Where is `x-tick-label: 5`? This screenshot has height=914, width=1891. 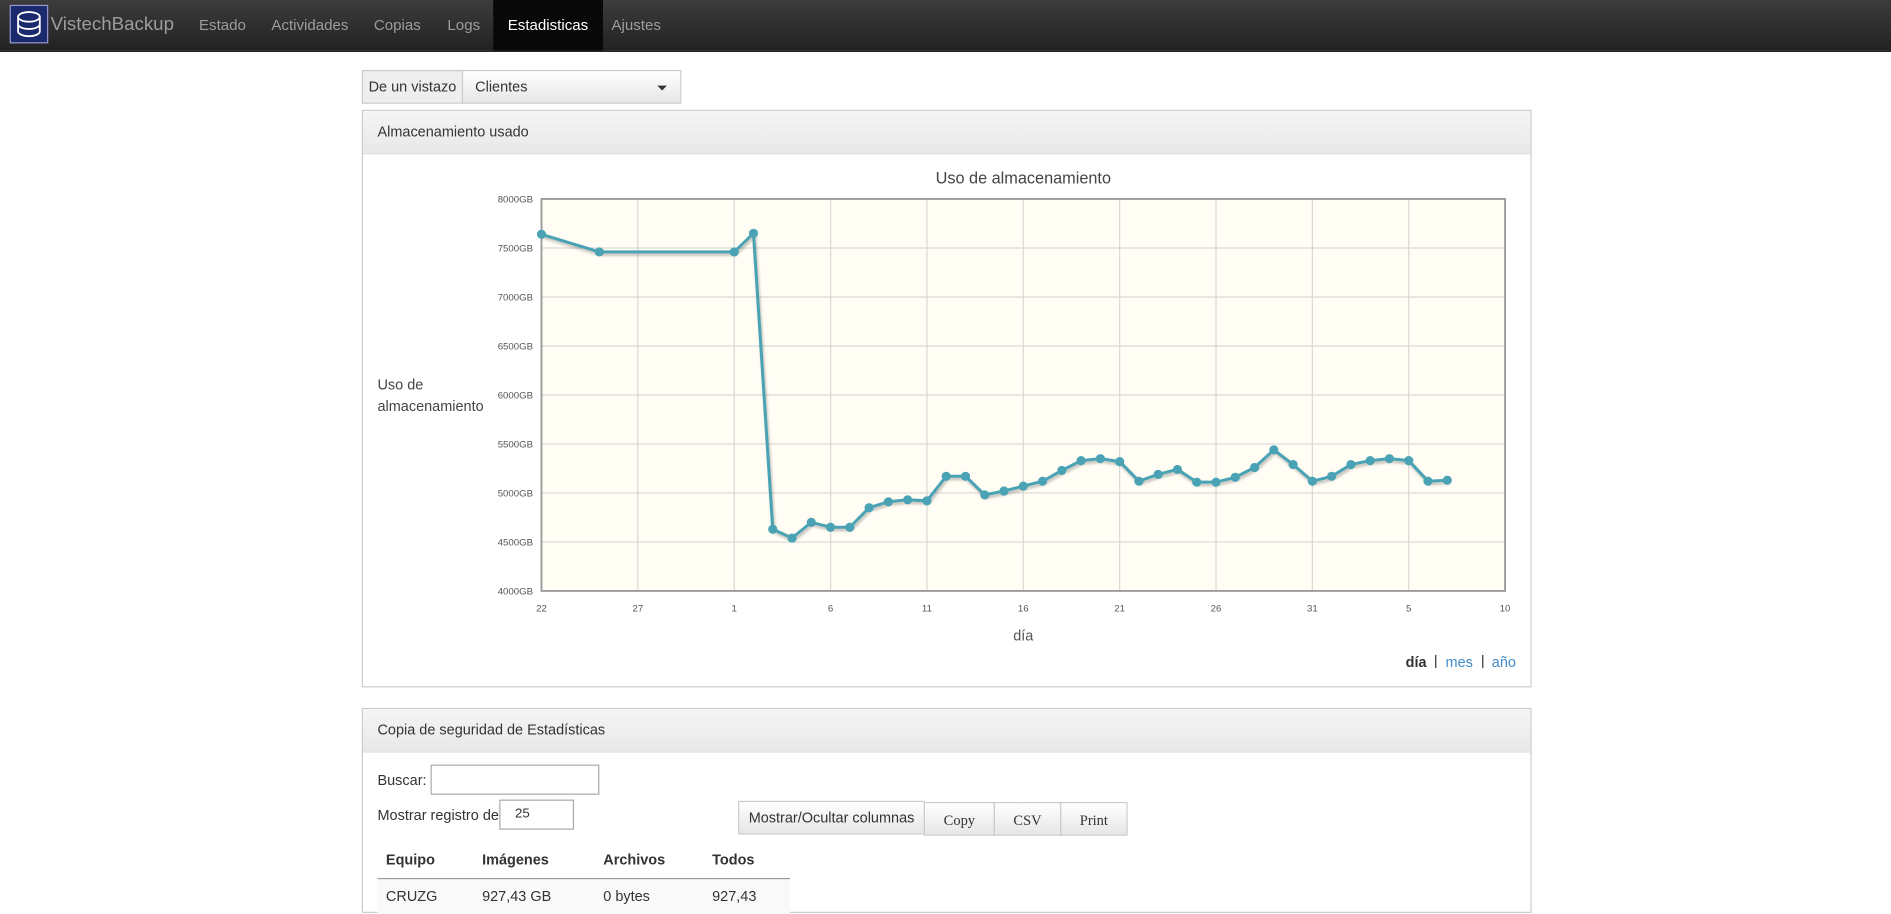 x-tick-label: 5 is located at coordinates (1408, 608).